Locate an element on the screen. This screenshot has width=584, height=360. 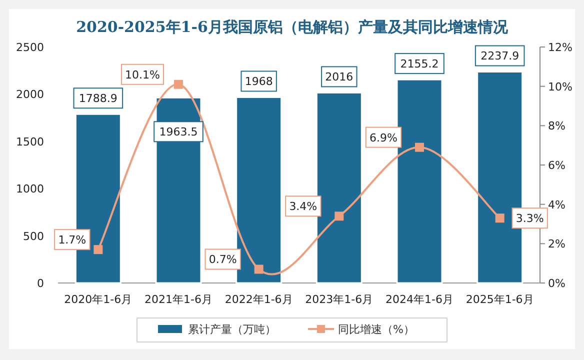
y2-tick-label: 4% is located at coordinates (557, 205).